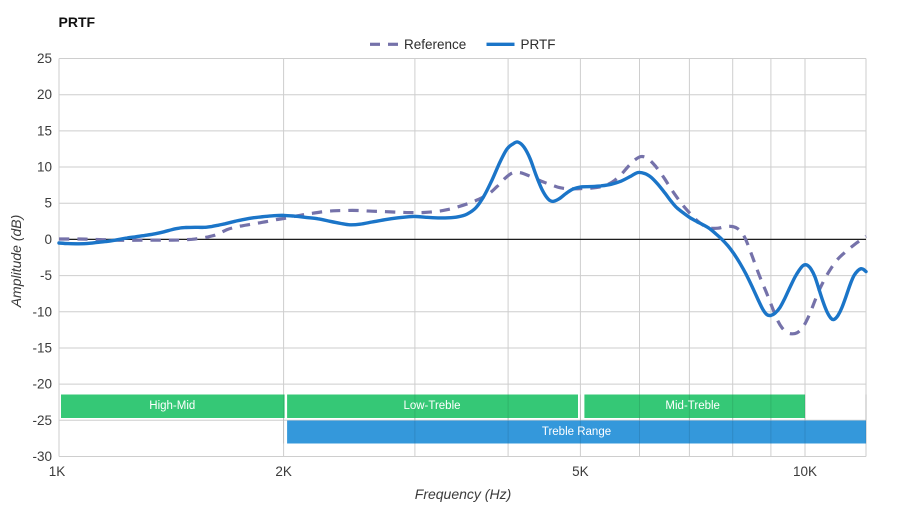  Describe the element at coordinates (46, 275) in the screenshot. I see `svg-text: -5` at that location.